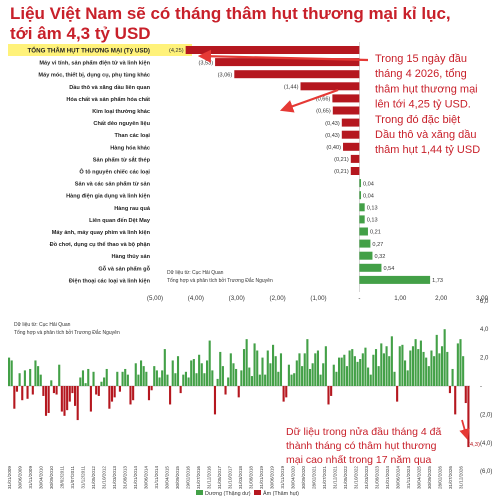 This screenshot has width=498, height=500. Describe the element at coordinates (309, 100) in the screenshot. I see `arrow-to-oil` at that location.